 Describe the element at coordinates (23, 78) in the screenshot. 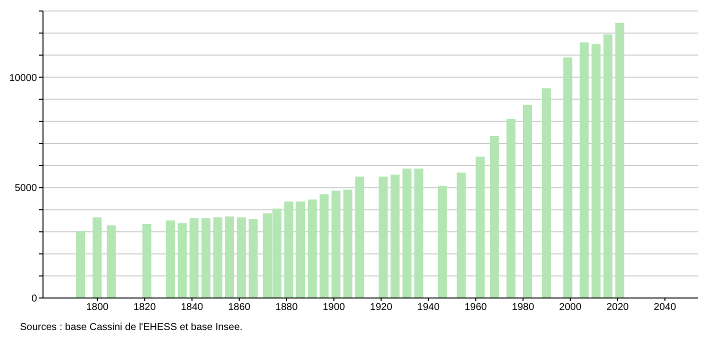

I see `y-tick-label: 10000` at that location.